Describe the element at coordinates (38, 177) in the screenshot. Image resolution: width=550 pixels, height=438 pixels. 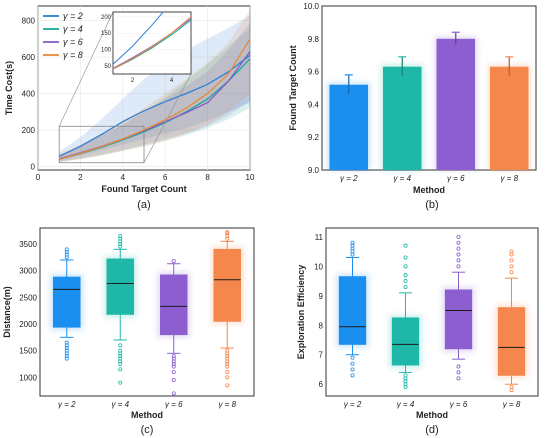
I see `x-tick: 0` at that location.